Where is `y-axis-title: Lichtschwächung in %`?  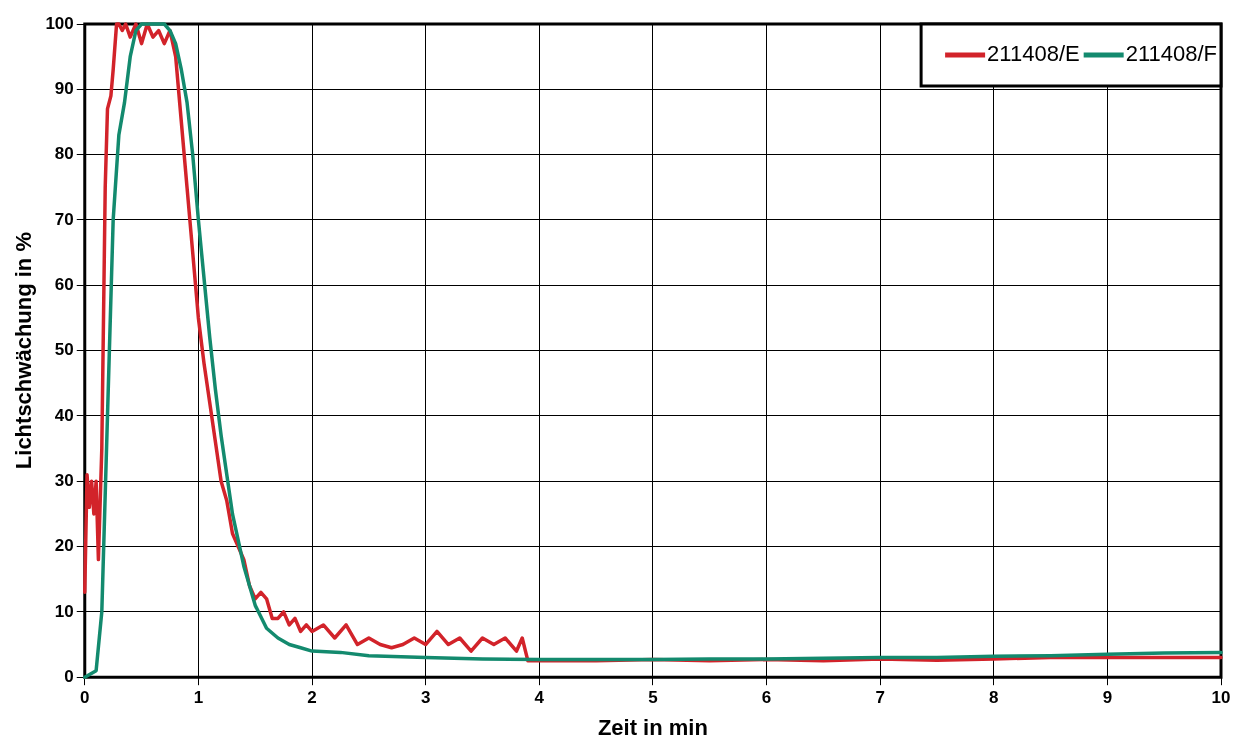
y-axis-title: Lichtschwächung in % is located at coordinates (24, 351).